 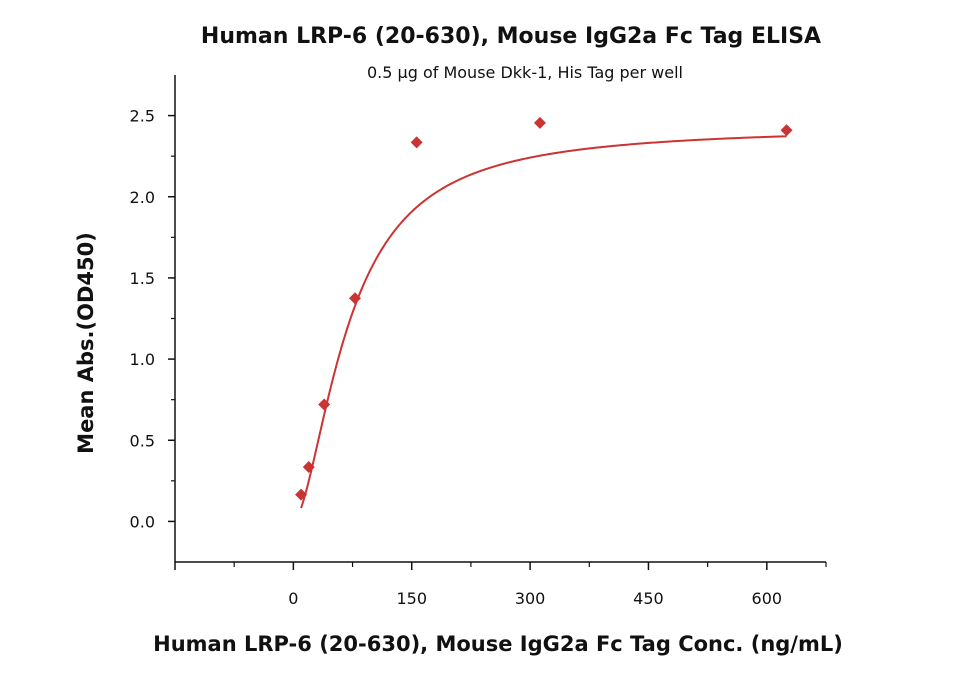 What do you see at coordinates (142, 359) in the screenshot?
I see `y-tick-label: 1.0` at bounding box center [142, 359].